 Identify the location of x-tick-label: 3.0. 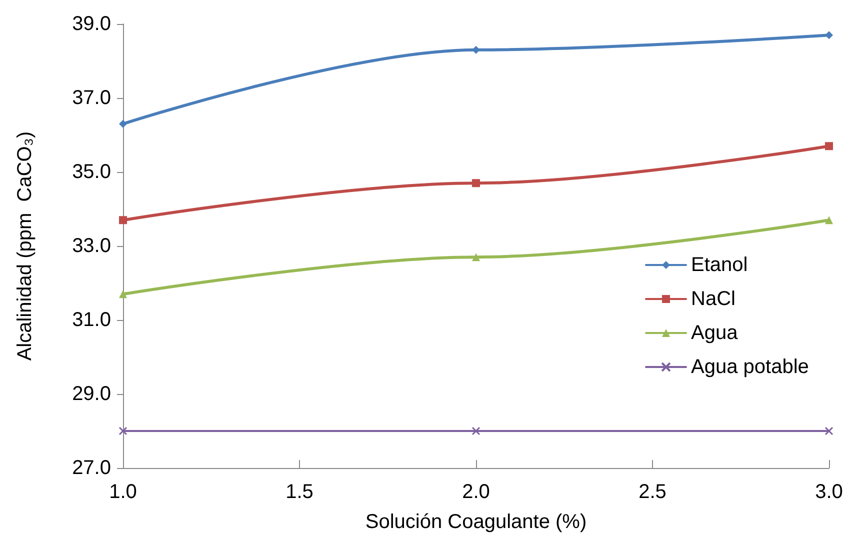
(829, 492).